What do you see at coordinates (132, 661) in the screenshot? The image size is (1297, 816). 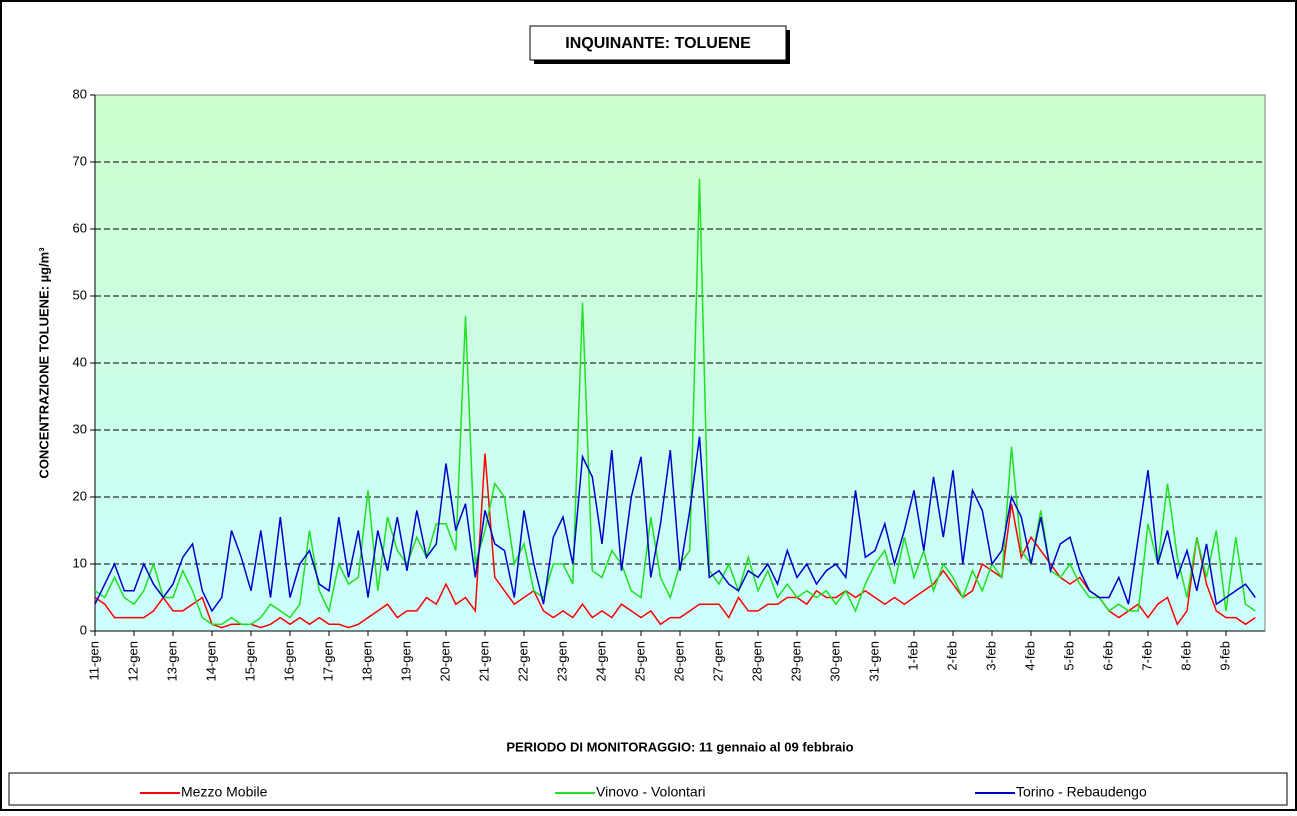 I see `x-tick-label: 12-gen` at bounding box center [132, 661].